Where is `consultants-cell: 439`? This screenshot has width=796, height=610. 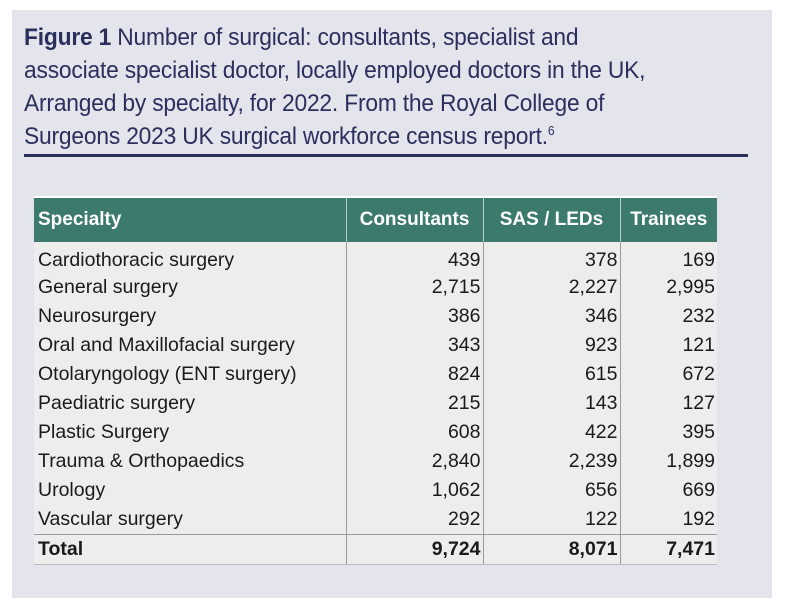 consultants-cell: 439 is located at coordinates (414, 257).